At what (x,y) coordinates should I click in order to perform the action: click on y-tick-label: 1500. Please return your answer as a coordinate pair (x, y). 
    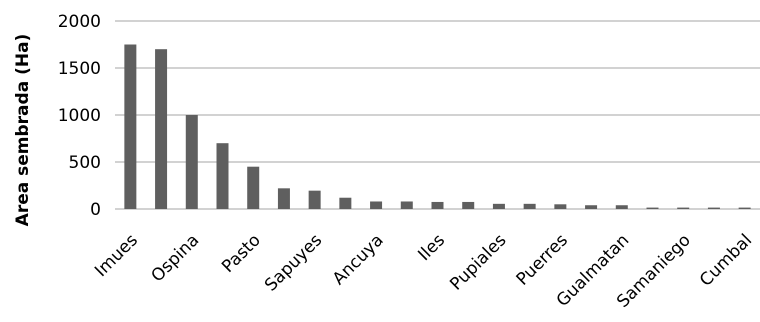
    Looking at the image, I should click on (79, 69).